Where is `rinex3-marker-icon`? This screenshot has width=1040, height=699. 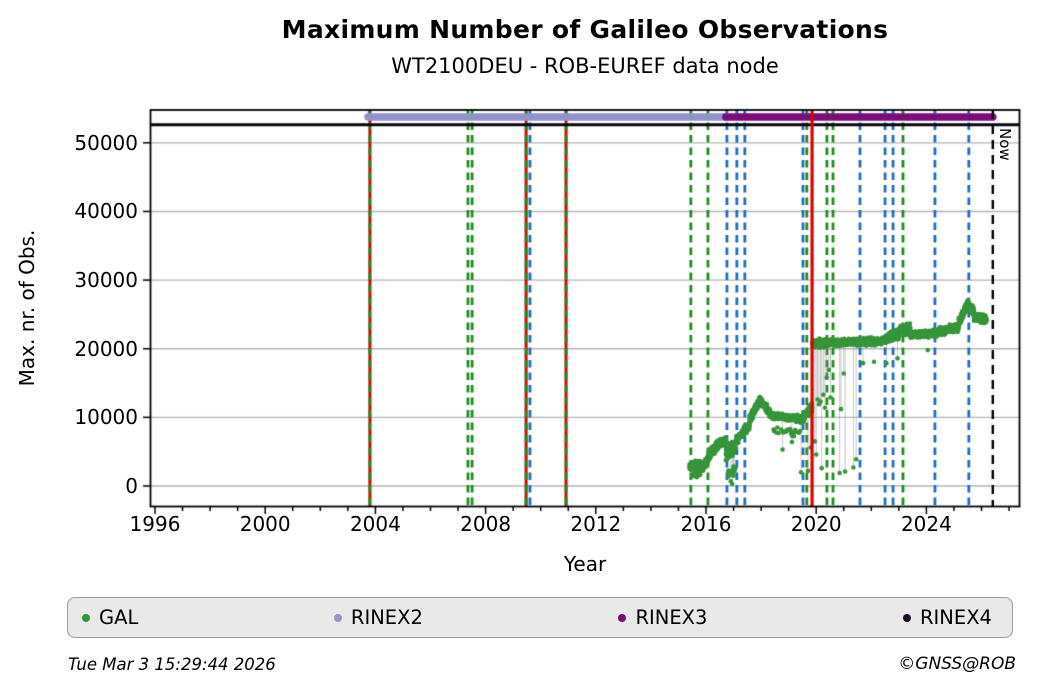
rinex3-marker-icon is located at coordinates (622, 617).